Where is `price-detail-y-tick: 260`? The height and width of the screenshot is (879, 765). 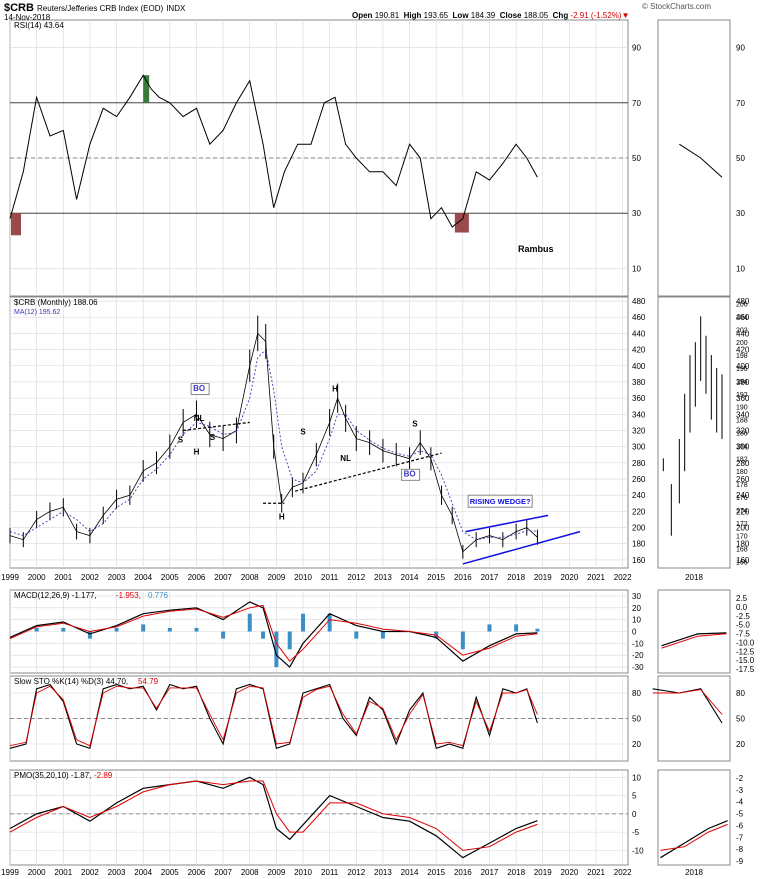 price-detail-y-tick: 260 is located at coordinates (743, 479).